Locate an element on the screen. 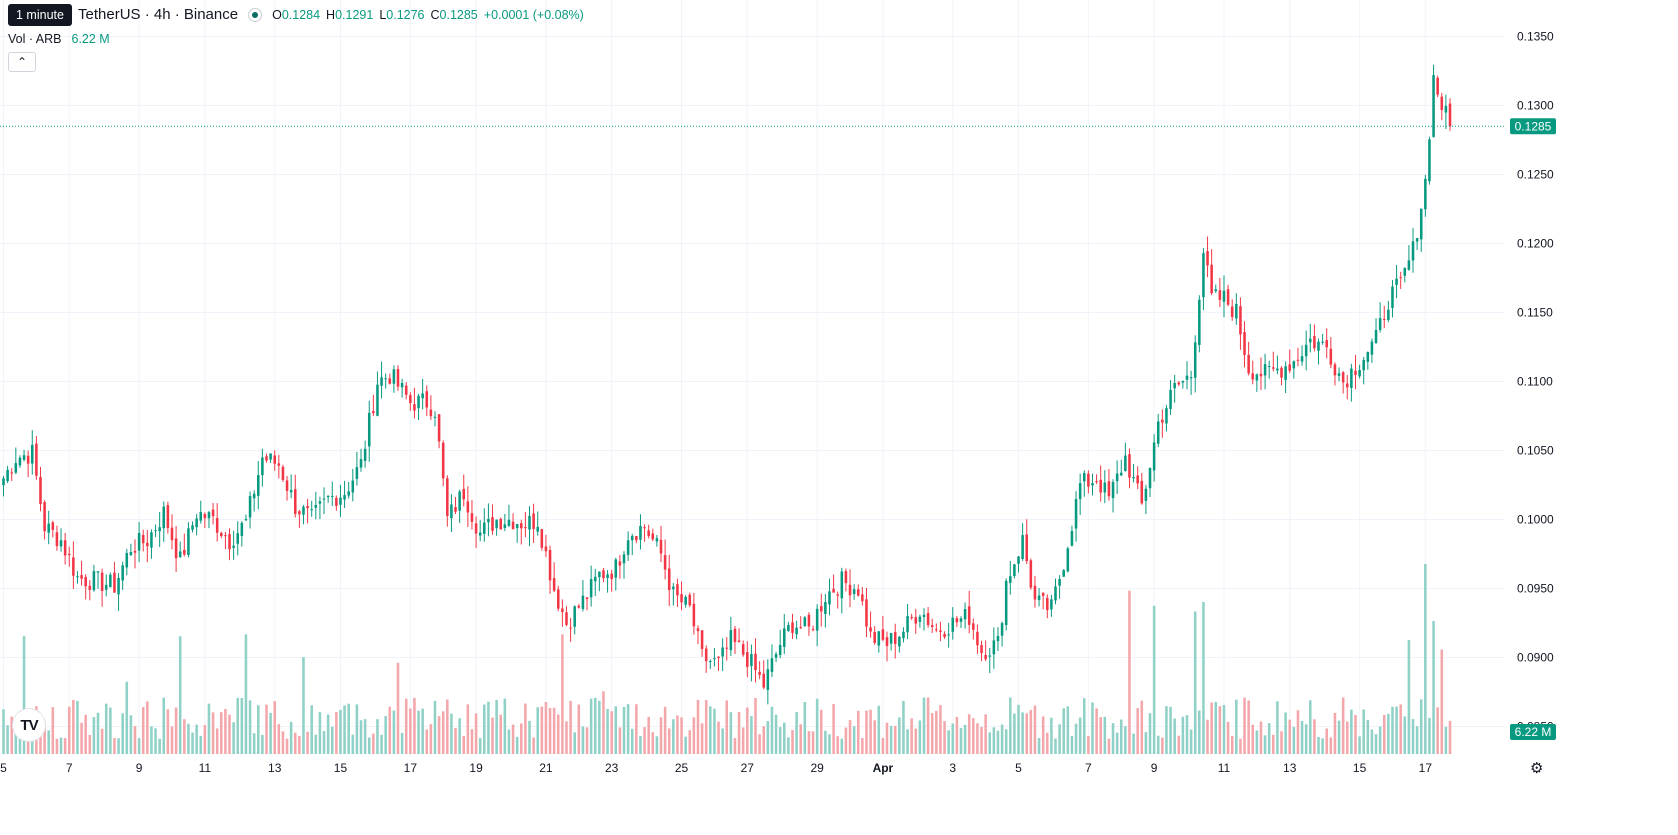  y-tick-label: 0.1050 is located at coordinates (1535, 451).